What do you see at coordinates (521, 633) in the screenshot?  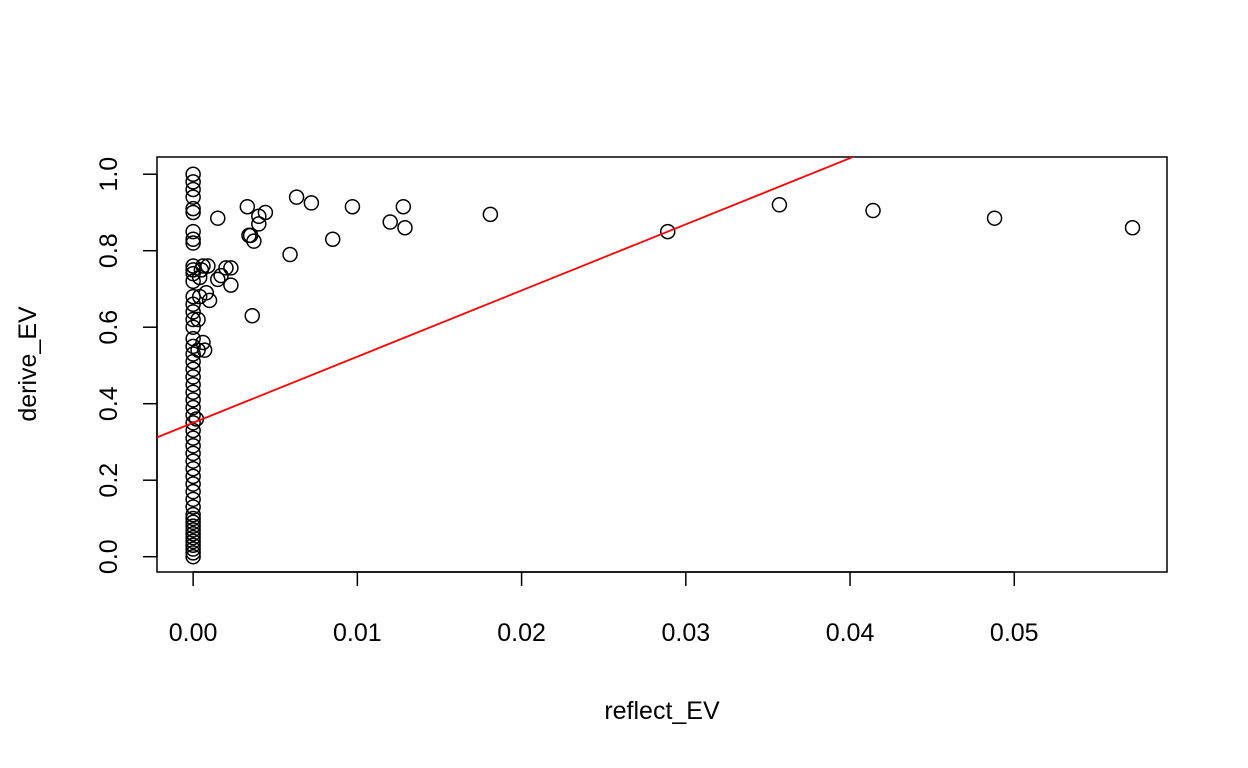 I see `x-tick-label: 0.02` at bounding box center [521, 633].